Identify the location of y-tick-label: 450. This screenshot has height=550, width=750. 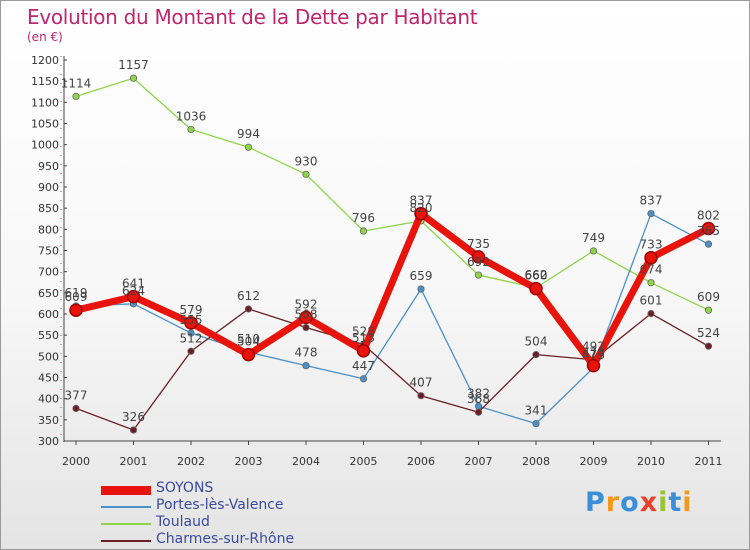
(48, 378).